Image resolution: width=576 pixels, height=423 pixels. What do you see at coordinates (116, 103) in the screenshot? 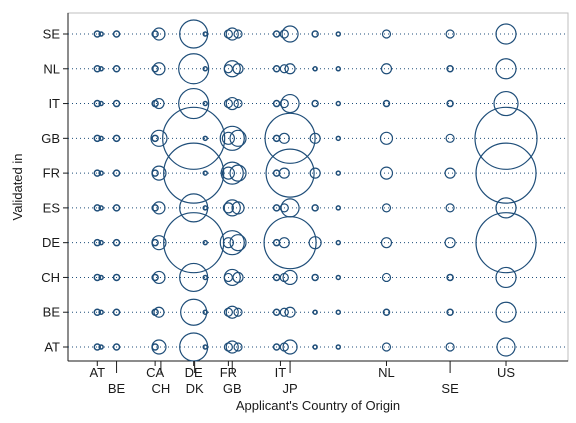
I see `bubble-2-it` at bounding box center [116, 103].